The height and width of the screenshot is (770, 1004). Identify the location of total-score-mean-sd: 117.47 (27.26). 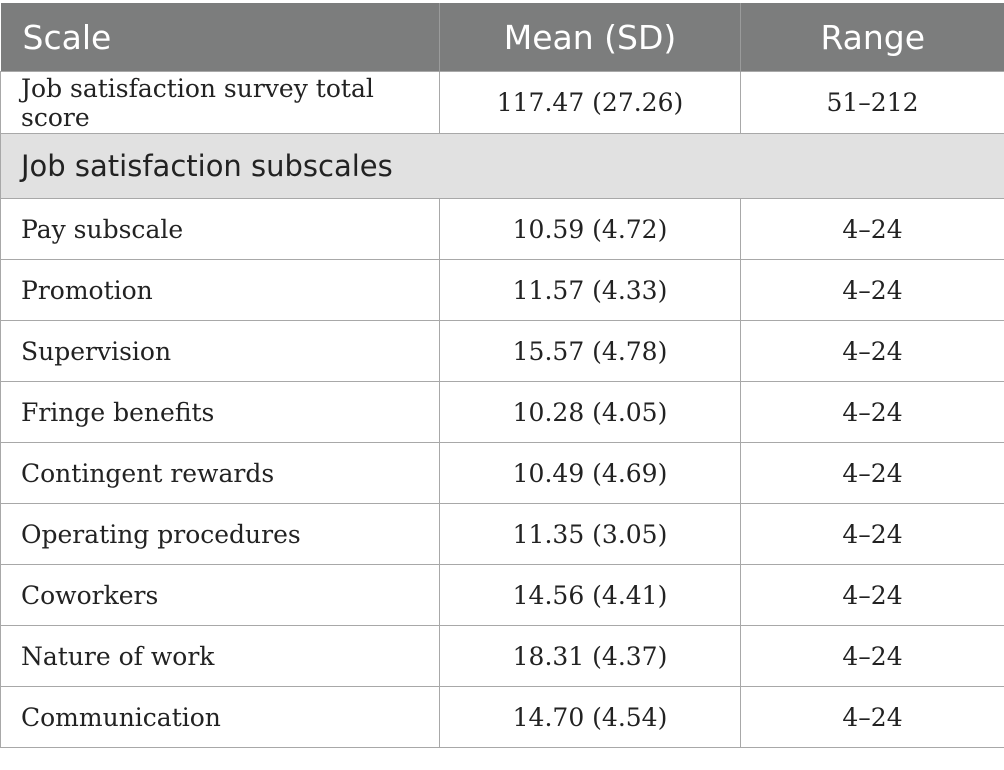
(590, 102).